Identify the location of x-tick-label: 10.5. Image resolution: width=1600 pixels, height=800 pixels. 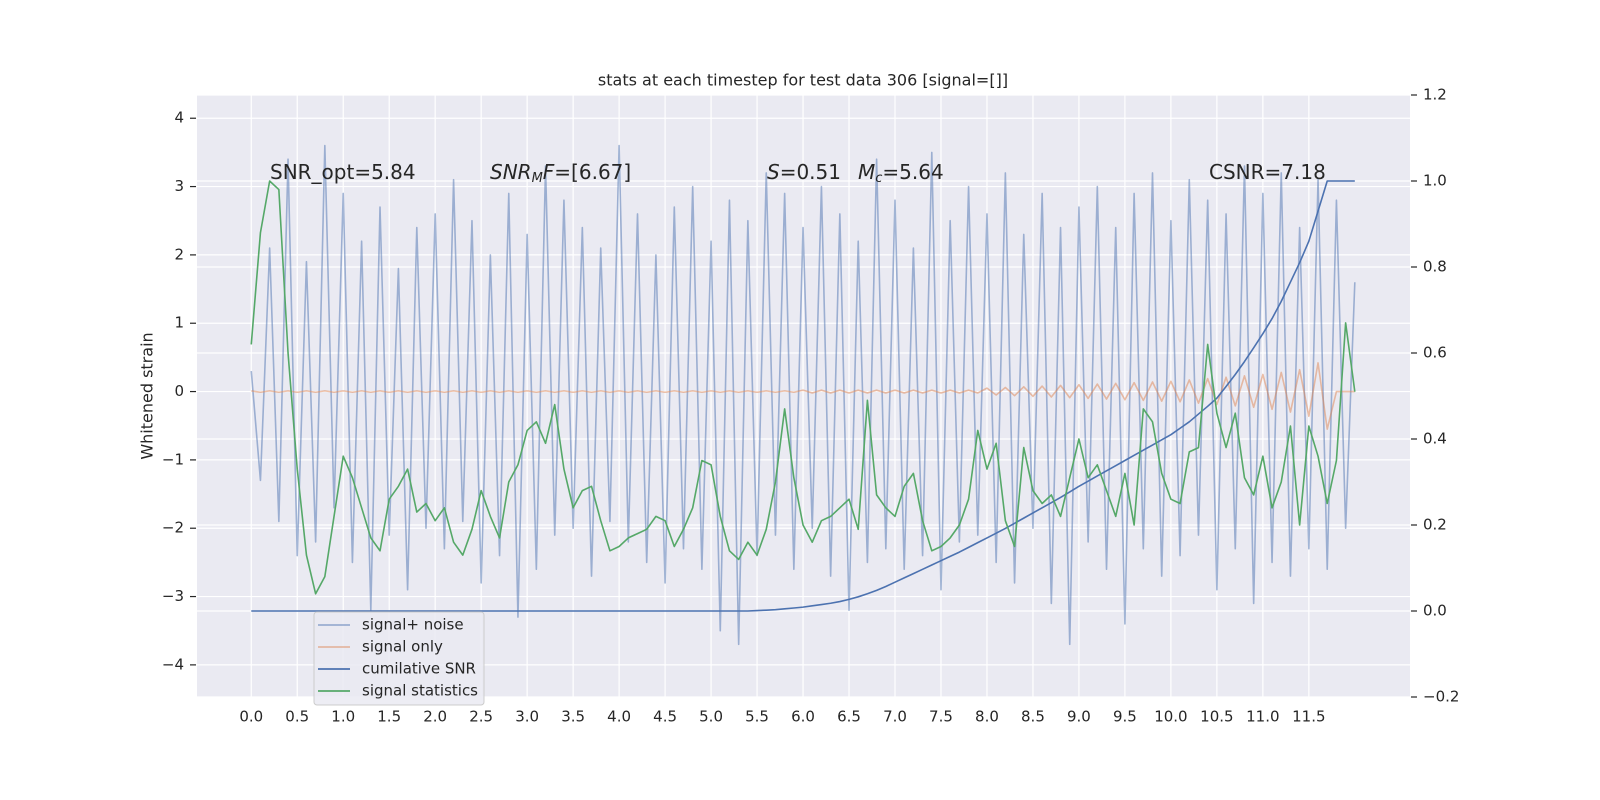
(1216, 717).